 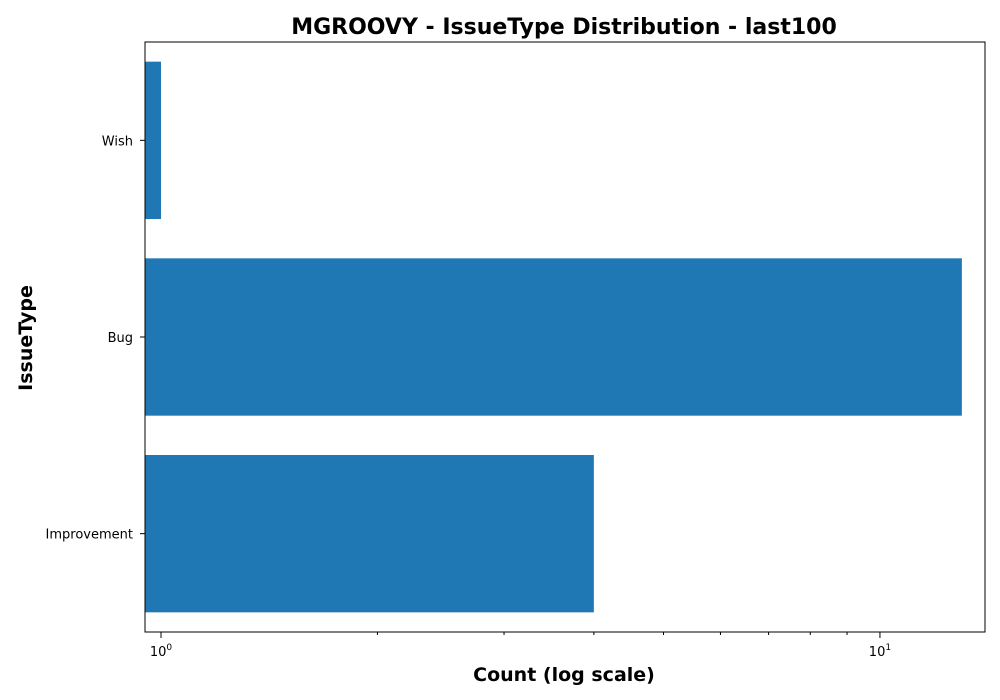 I want to click on y-axis-label: IssueType, so click(x=26, y=338).